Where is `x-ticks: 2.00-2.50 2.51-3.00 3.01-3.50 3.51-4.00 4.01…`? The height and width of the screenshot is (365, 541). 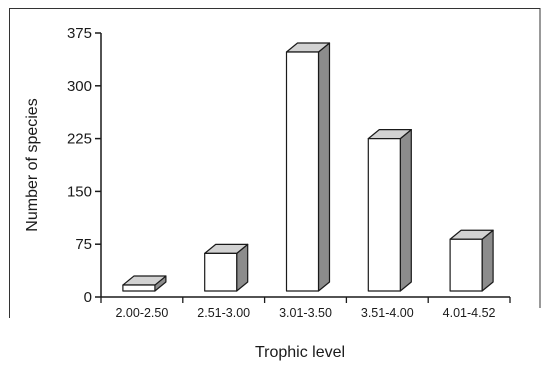
x-ticks: 2.00-2.50 2.51-3.00 3.01-3.50 3.51-4.00 4.01… is located at coordinates (305, 308).